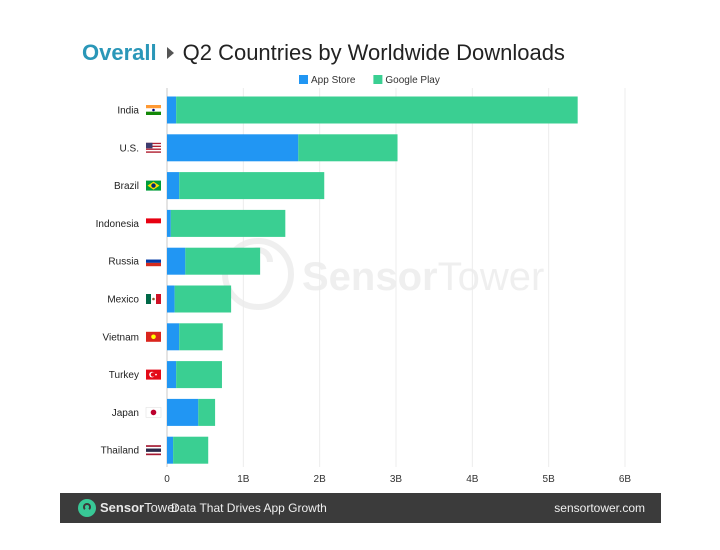 The height and width of the screenshot is (550, 720). Describe the element at coordinates (118, 224) in the screenshot. I see `category-label: Indonesia` at that location.